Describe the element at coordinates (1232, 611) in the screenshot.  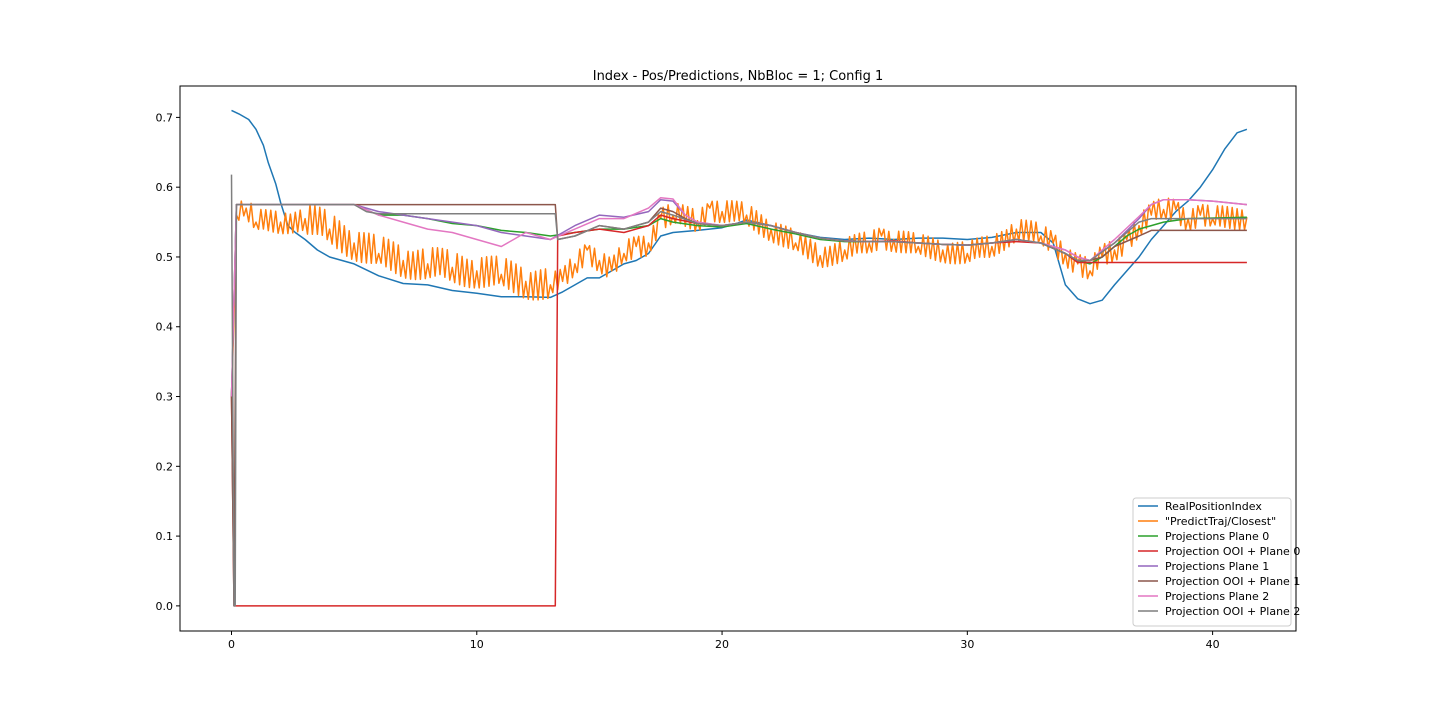
I see `legend-label: Projection OOI + Plane 2` at that location.